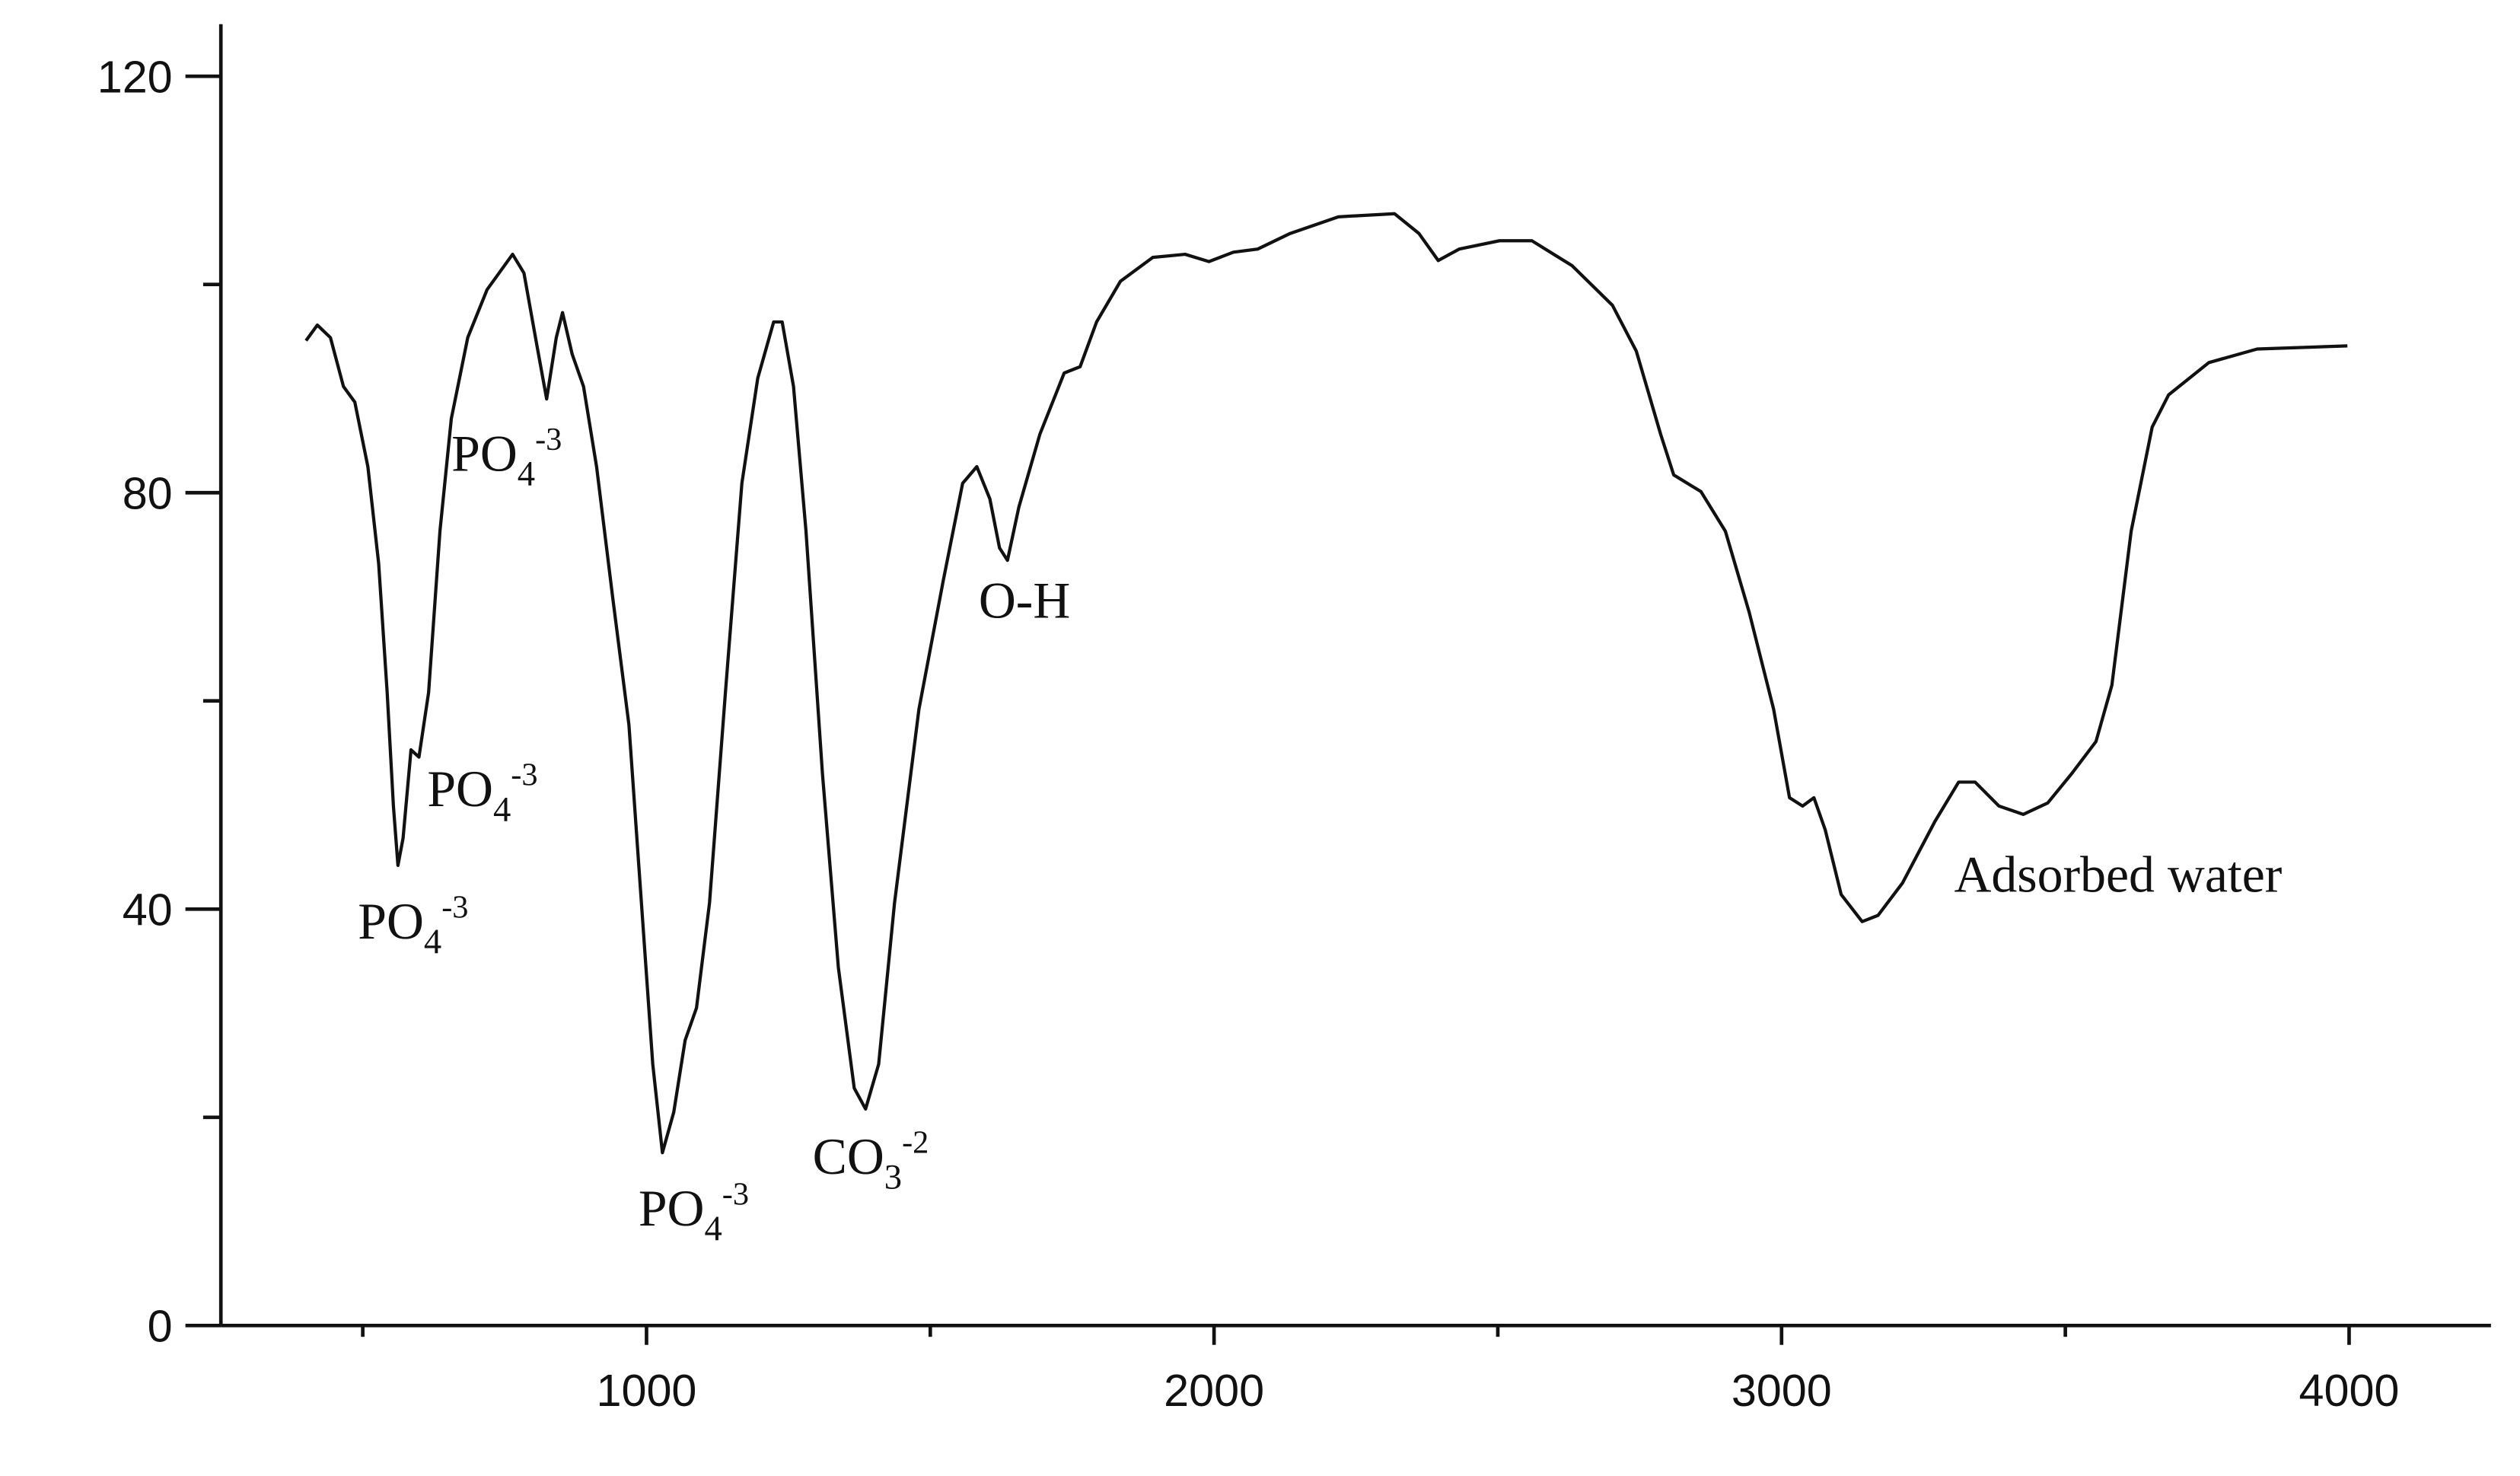 This screenshot has height=1476, width=2520. What do you see at coordinates (135, 76) in the screenshot?
I see `y-tick-label: 120` at bounding box center [135, 76].